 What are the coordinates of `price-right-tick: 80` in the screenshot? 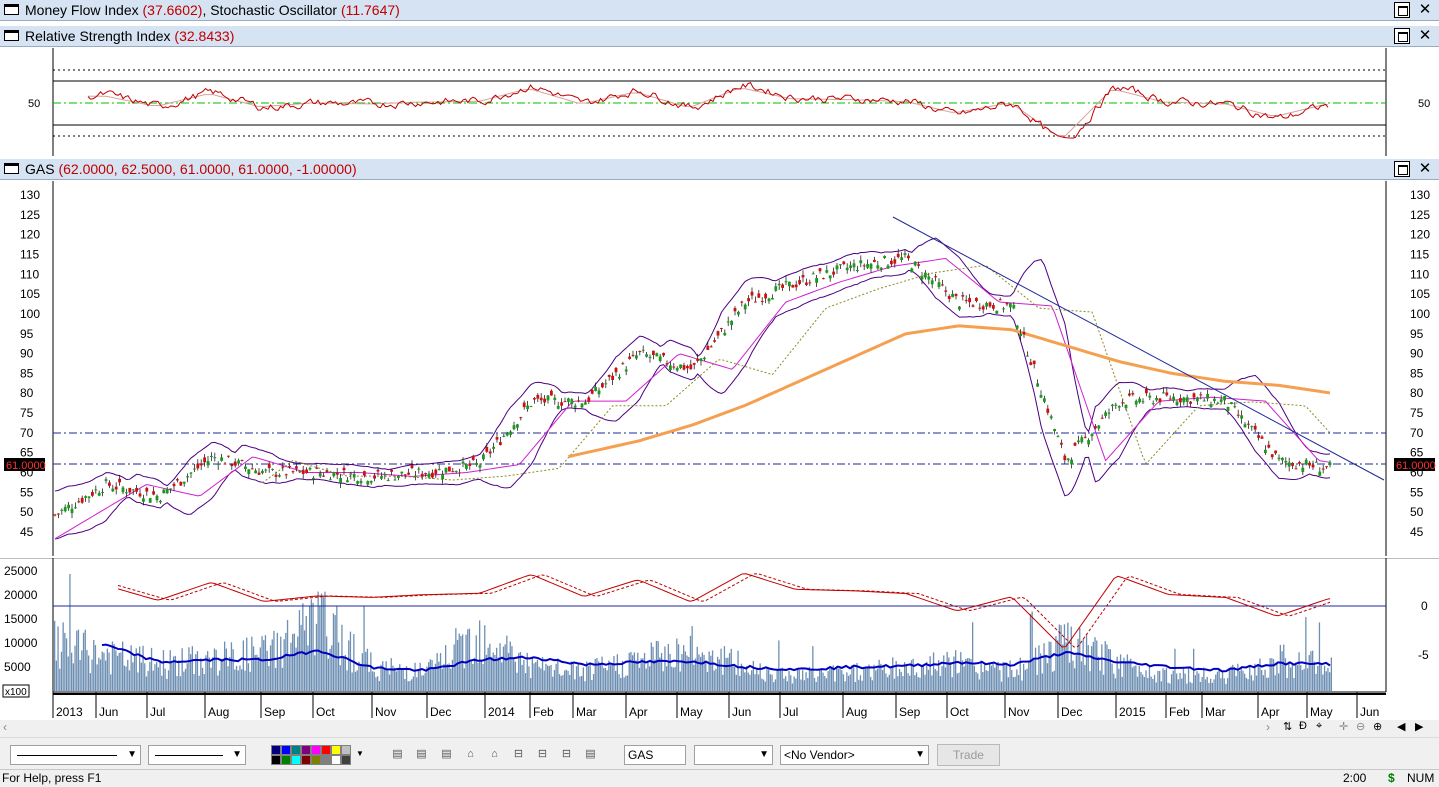 It's located at (1417, 393).